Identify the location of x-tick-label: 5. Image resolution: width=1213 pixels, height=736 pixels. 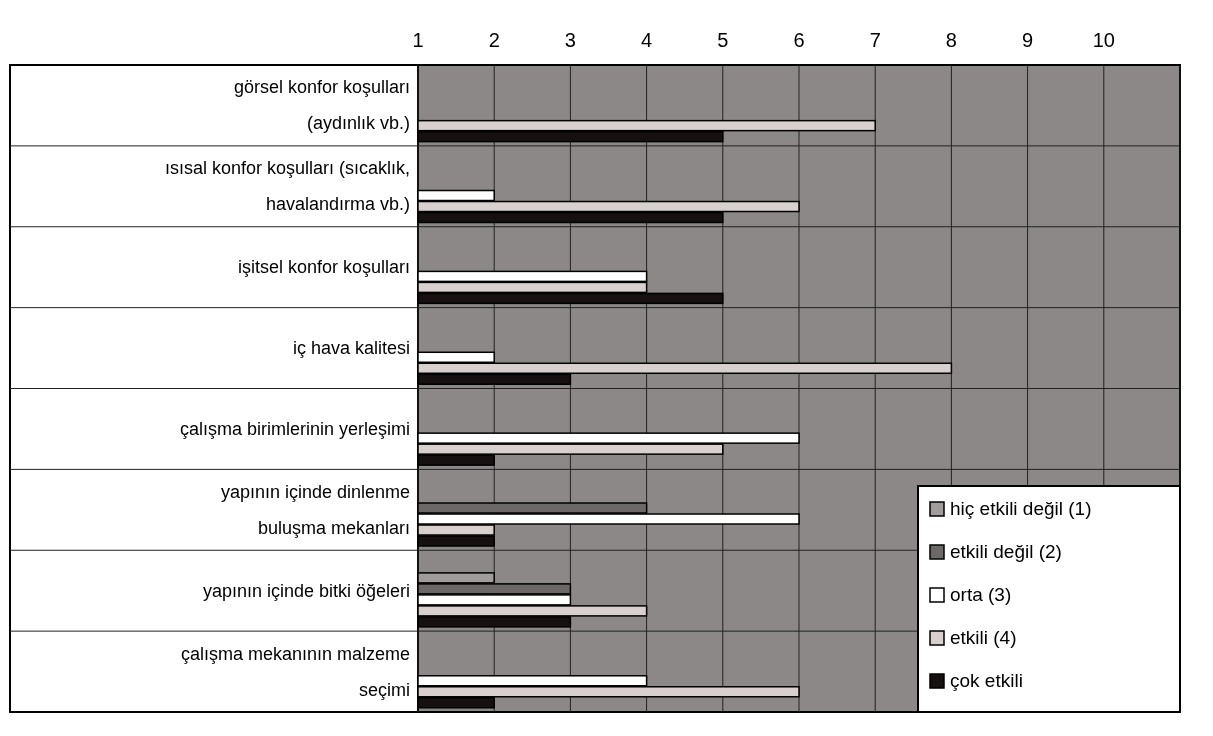
(723, 40).